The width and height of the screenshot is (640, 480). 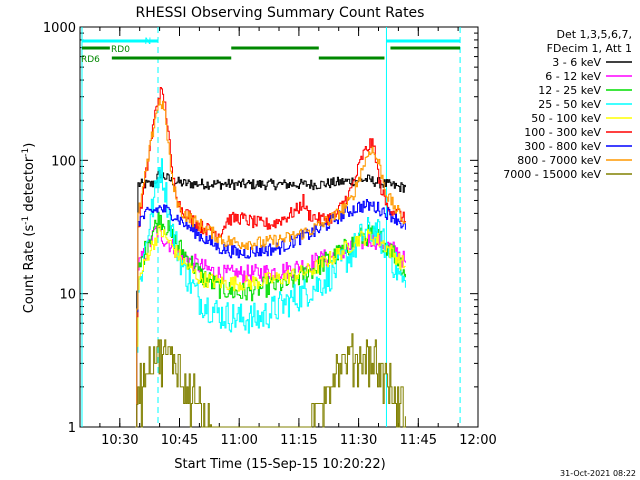 What do you see at coordinates (358, 440) in the screenshot?
I see `x-tick-label: 11:30` at bounding box center [358, 440].